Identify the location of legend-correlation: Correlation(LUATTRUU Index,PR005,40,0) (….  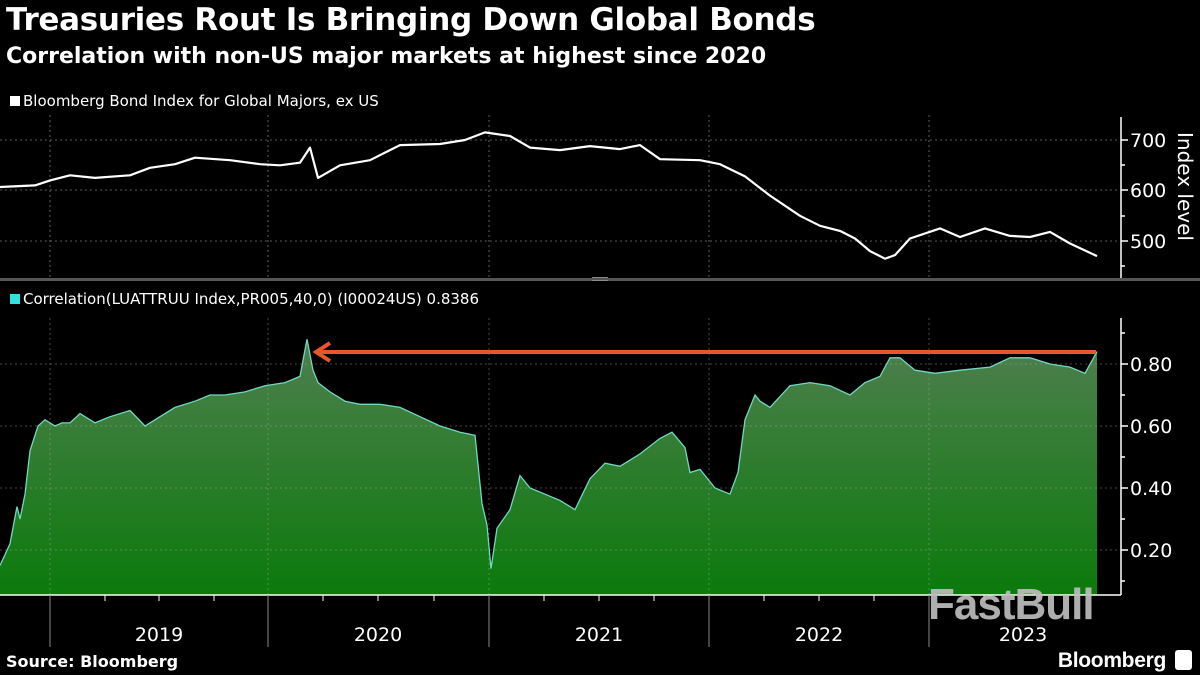
(244, 299).